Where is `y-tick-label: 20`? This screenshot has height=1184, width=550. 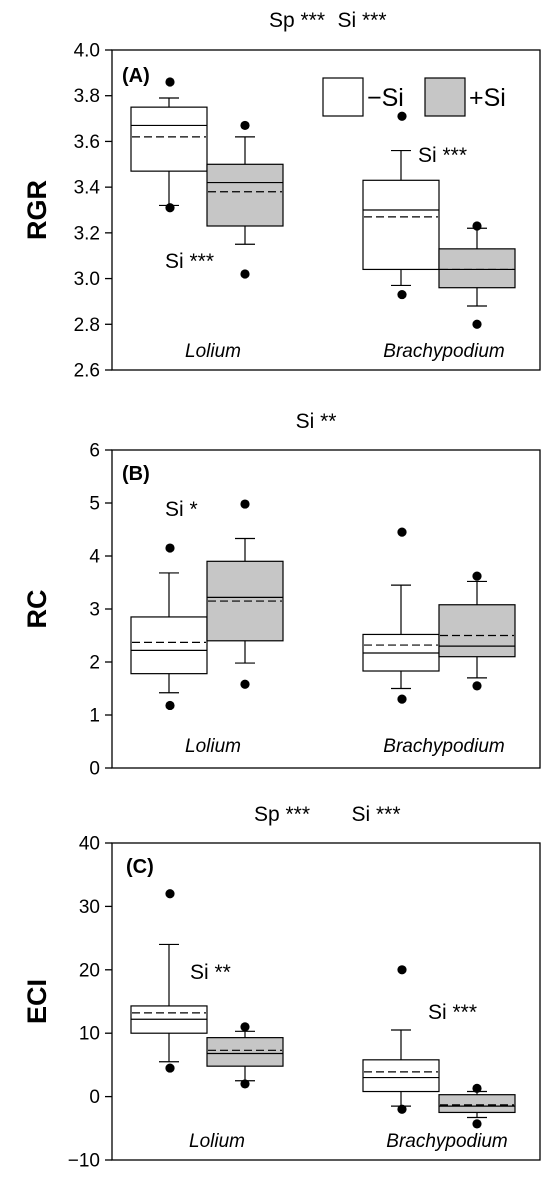 y-tick-label: 20 is located at coordinates (89, 970).